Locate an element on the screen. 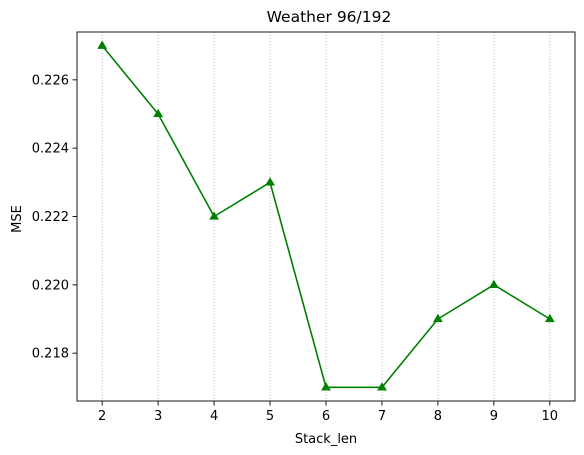  x-tick-label-8: 9 is located at coordinates (494, 416).